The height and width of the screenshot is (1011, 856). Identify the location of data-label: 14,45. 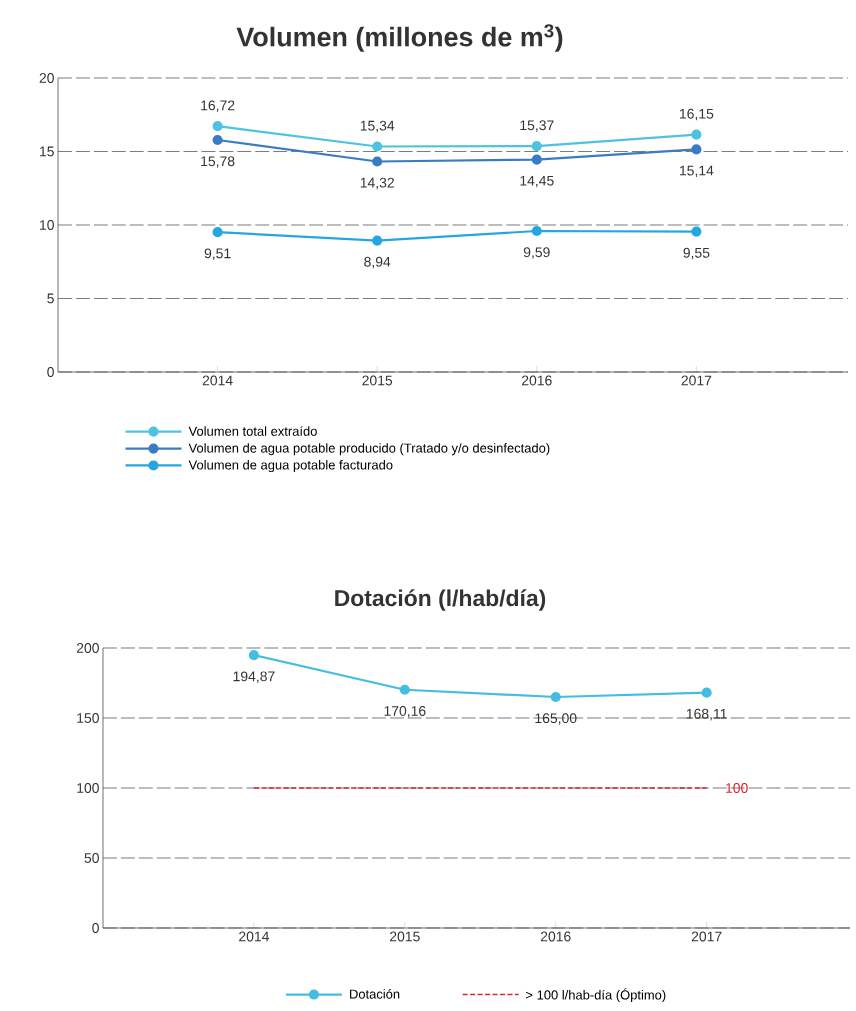
(537, 181).